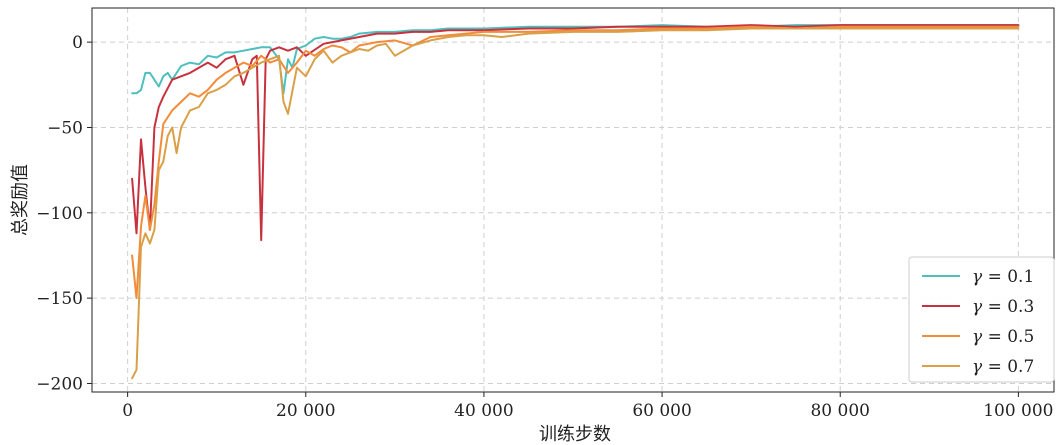 This screenshot has height=445, width=1061. I want to click on legend-label-2: γ = 0.3, so click(1003, 307).